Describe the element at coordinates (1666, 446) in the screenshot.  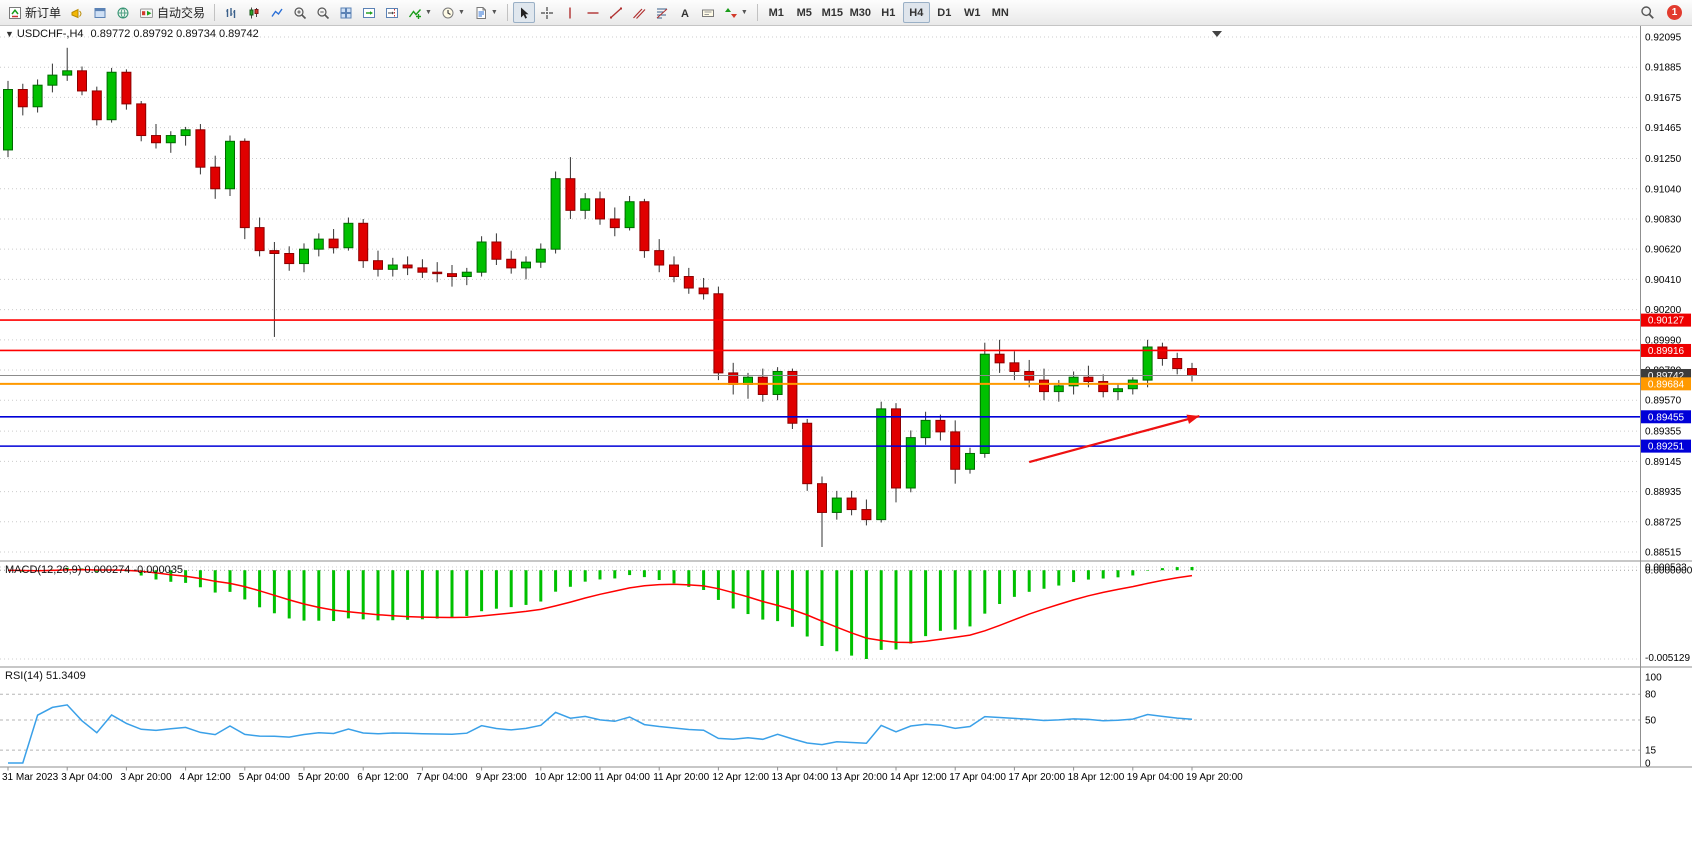
I see `price-tag` at that location.